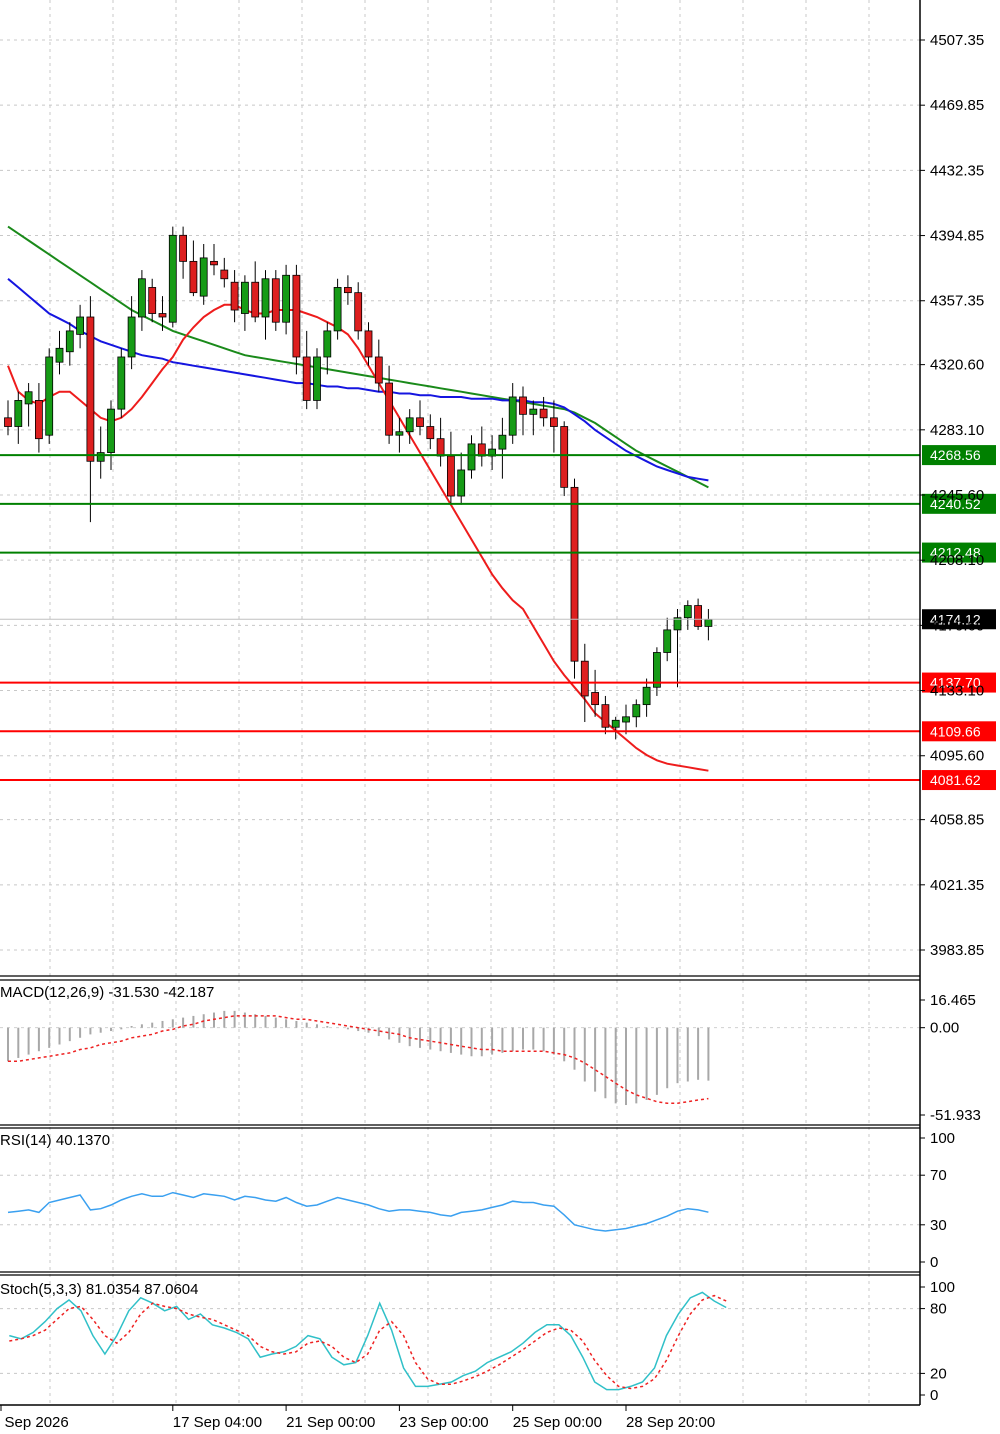  What do you see at coordinates (957, 950) in the screenshot?
I see `price-tick-label: 3983.85` at bounding box center [957, 950].